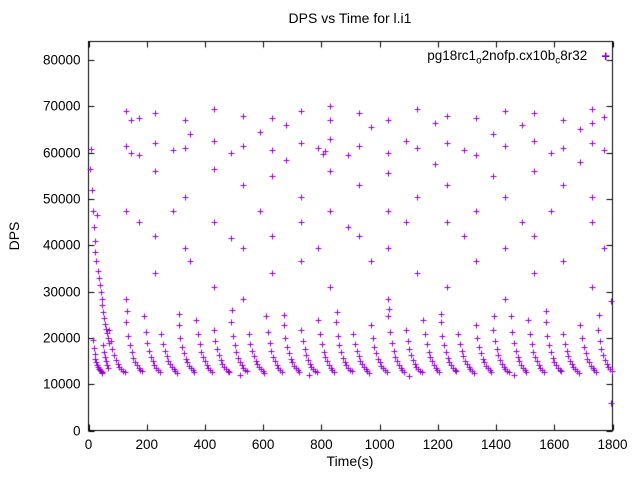 This screenshot has width=640, height=480. Describe the element at coordinates (61, 153) in the screenshot. I see `y-tick-label: 60000` at that location.